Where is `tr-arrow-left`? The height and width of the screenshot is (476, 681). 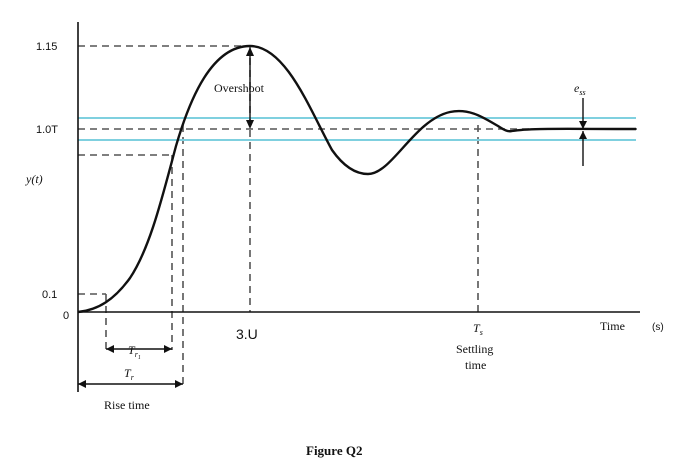 tr-arrow-left is located at coordinates (82, 384).